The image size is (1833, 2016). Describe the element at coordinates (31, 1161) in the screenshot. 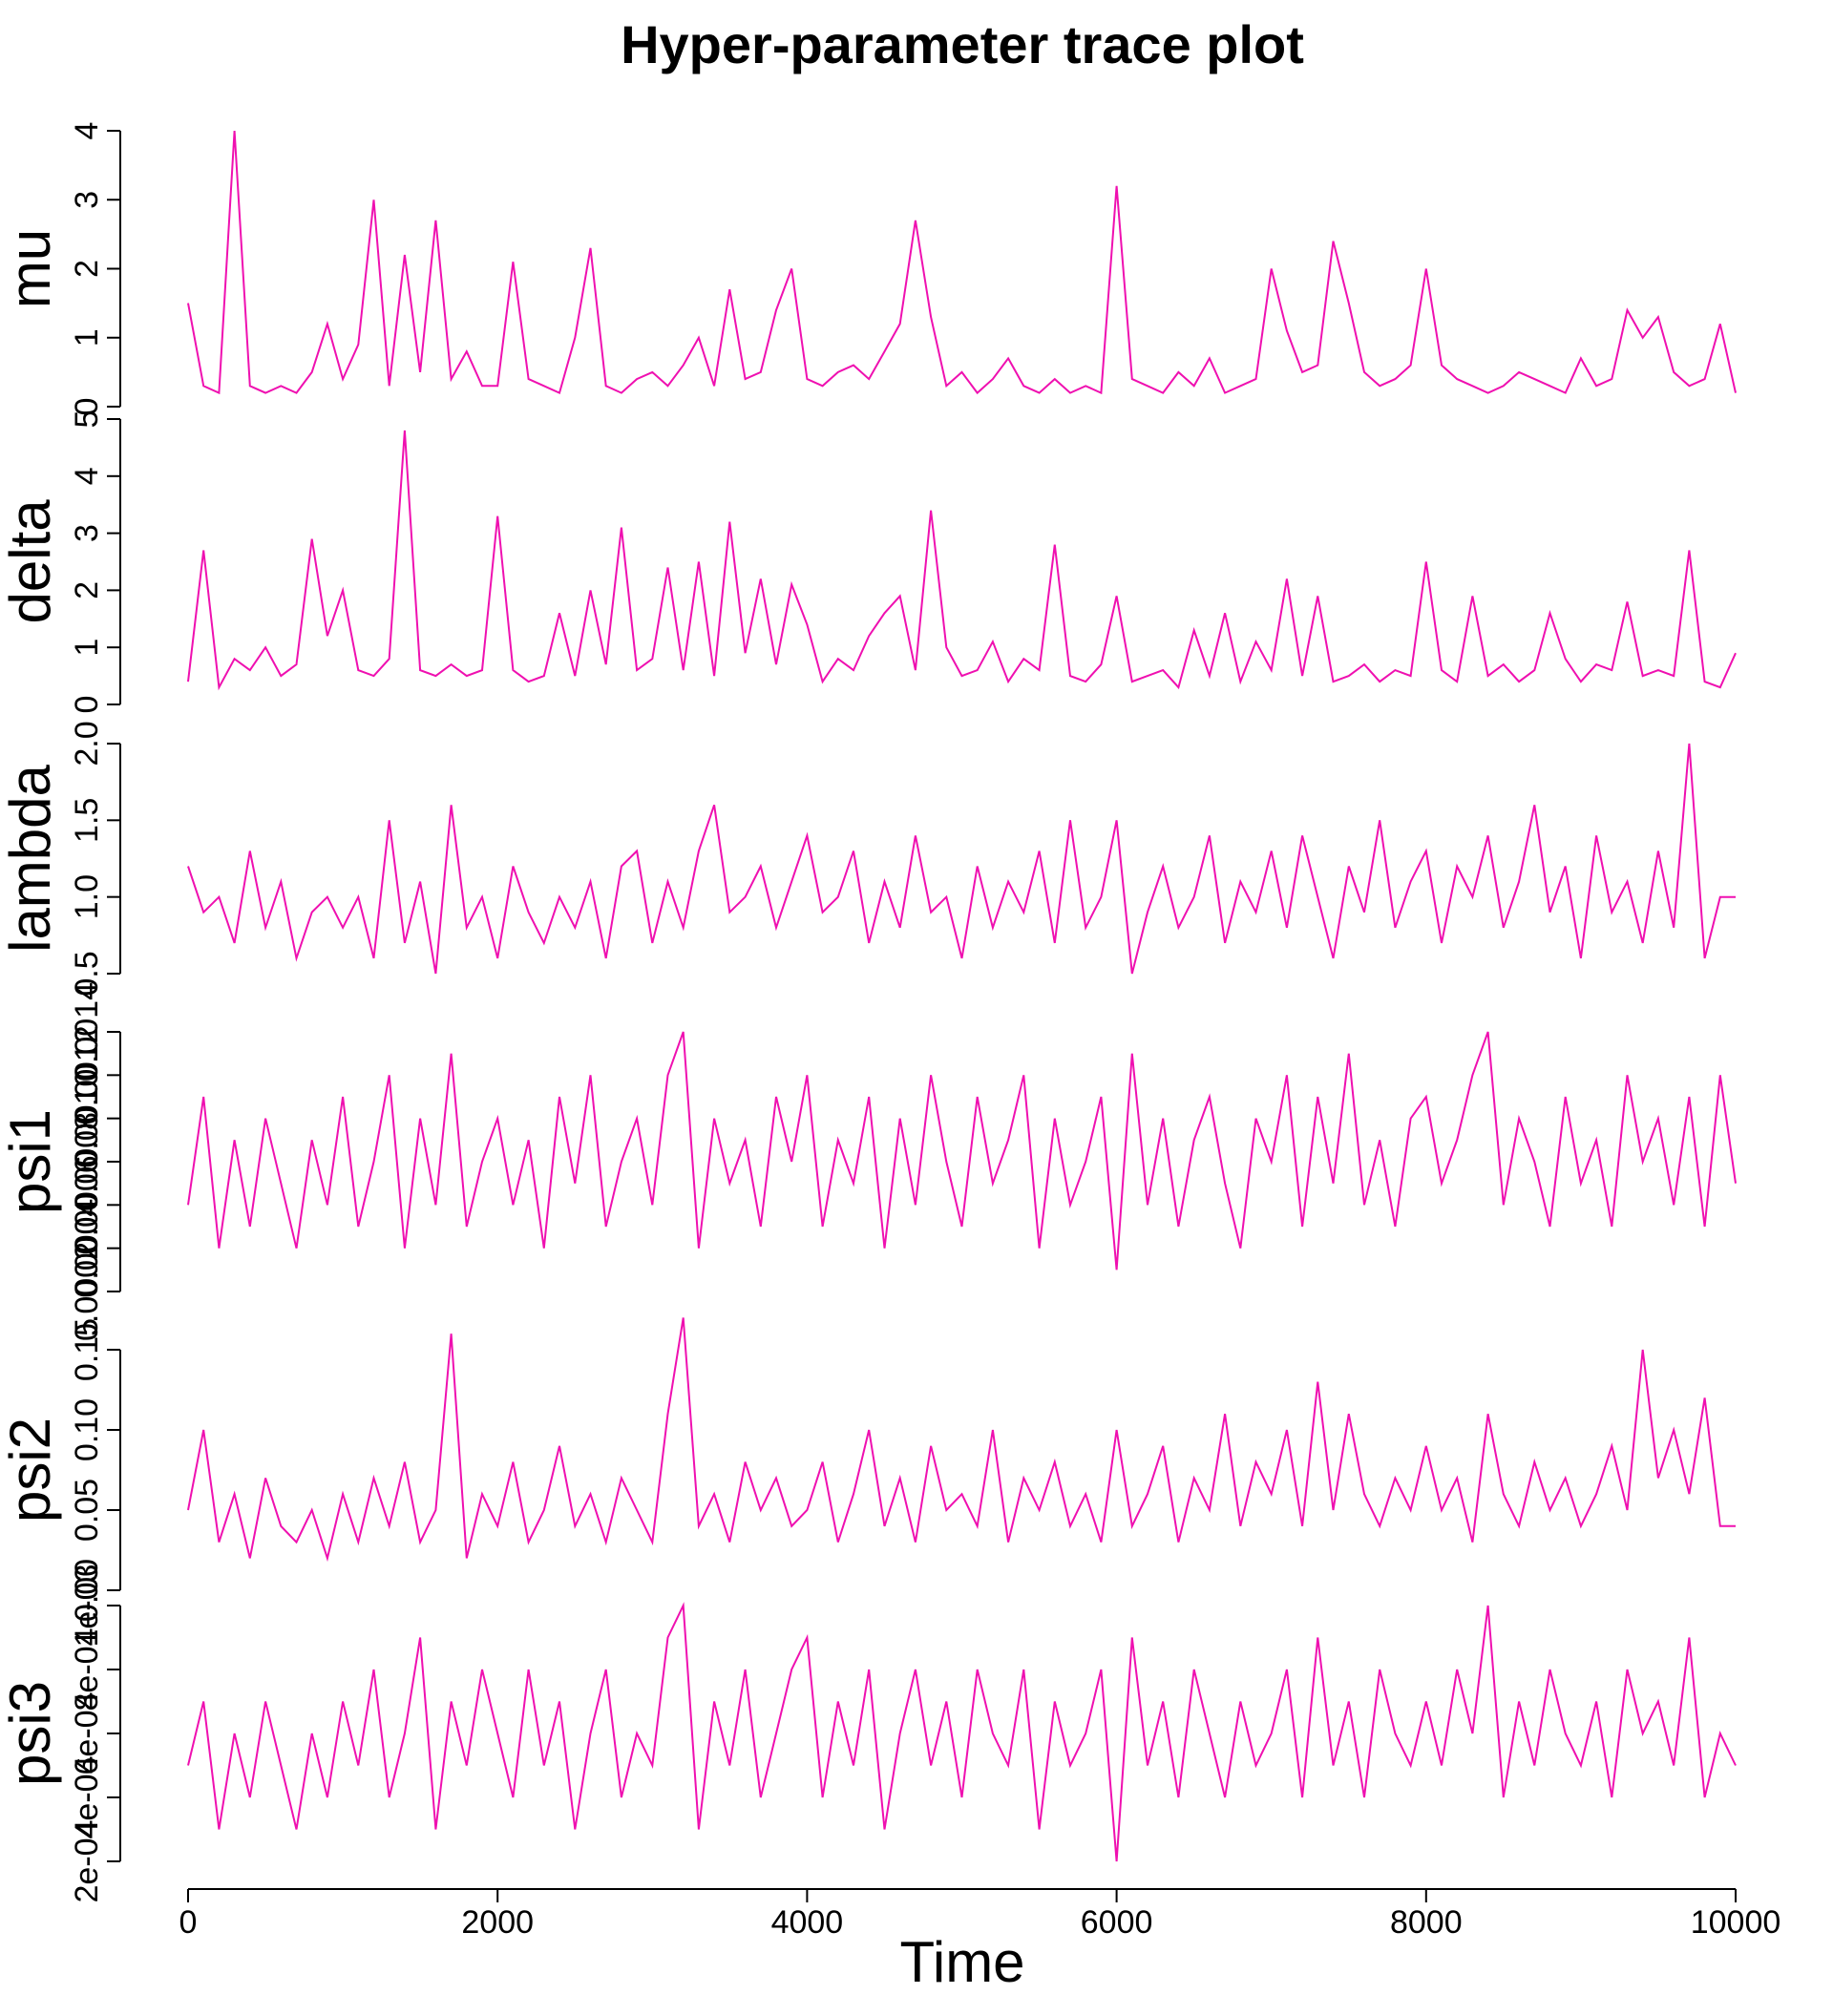

I see `y-axis-label: psi1` at that location.